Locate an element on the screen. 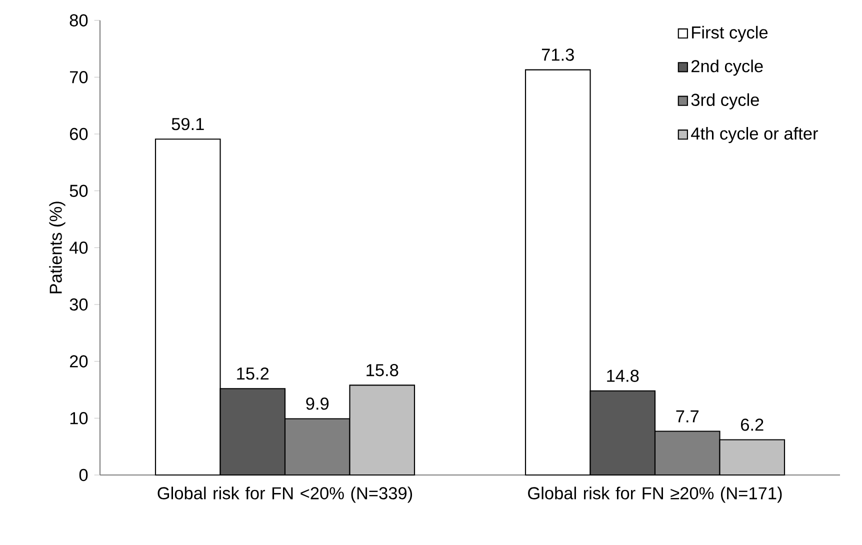 This screenshot has height=545, width=862. data-label: 59.1 is located at coordinates (188, 124).